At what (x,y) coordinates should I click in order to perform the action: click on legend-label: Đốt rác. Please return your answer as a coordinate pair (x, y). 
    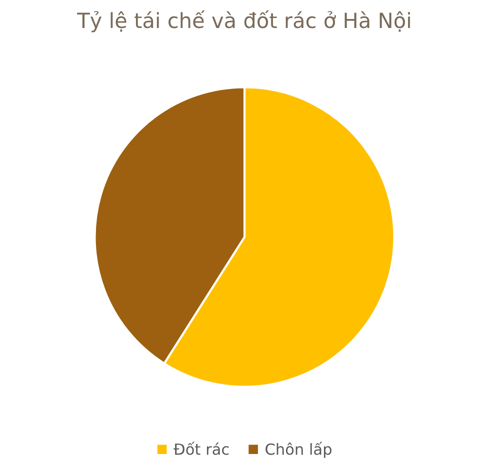
    Looking at the image, I should click on (201, 448).